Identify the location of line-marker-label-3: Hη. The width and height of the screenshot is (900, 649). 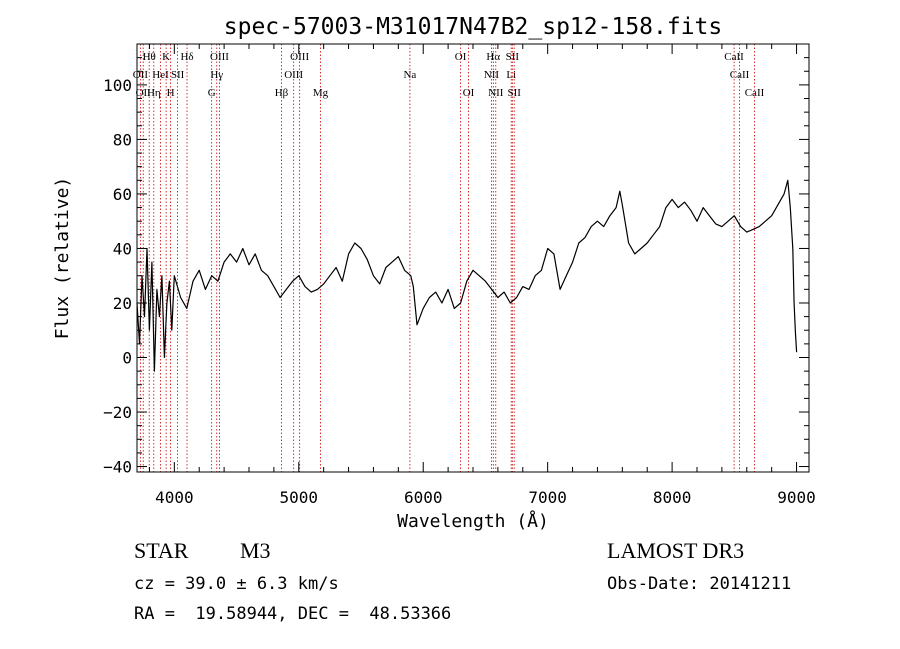
(154, 93).